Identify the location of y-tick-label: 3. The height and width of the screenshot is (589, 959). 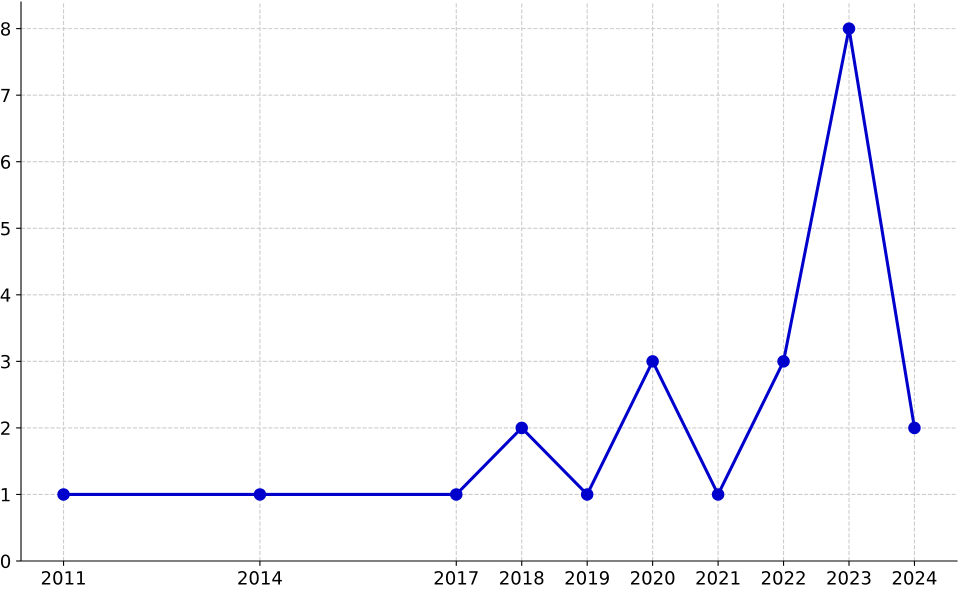
(5, 361).